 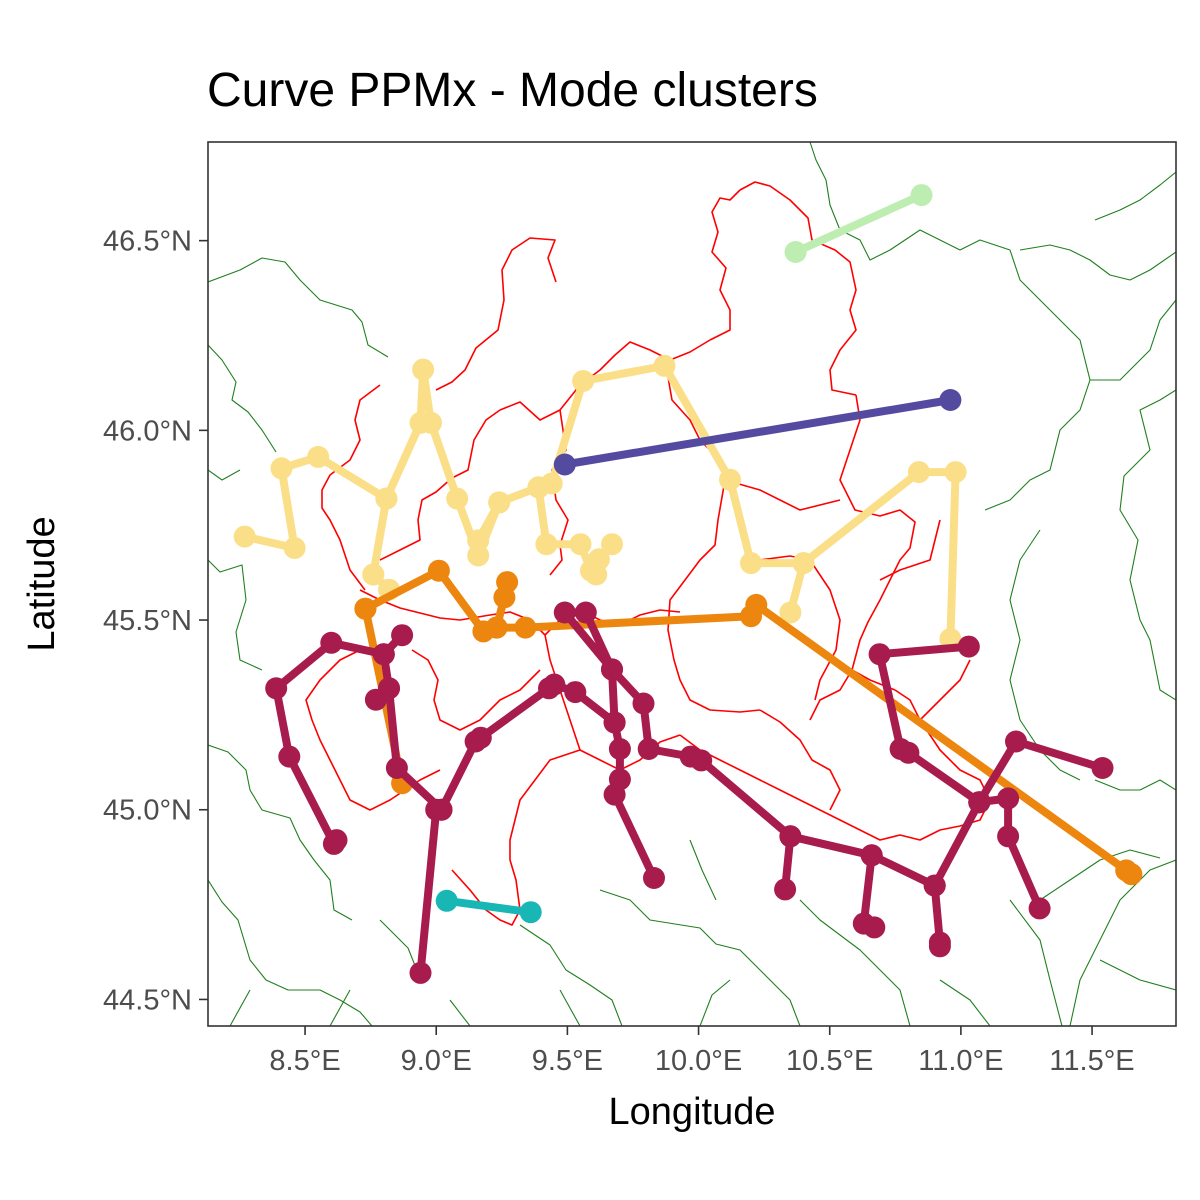 What do you see at coordinates (436, 1061) in the screenshot?
I see `x-tick-label: 9.0°E` at bounding box center [436, 1061].